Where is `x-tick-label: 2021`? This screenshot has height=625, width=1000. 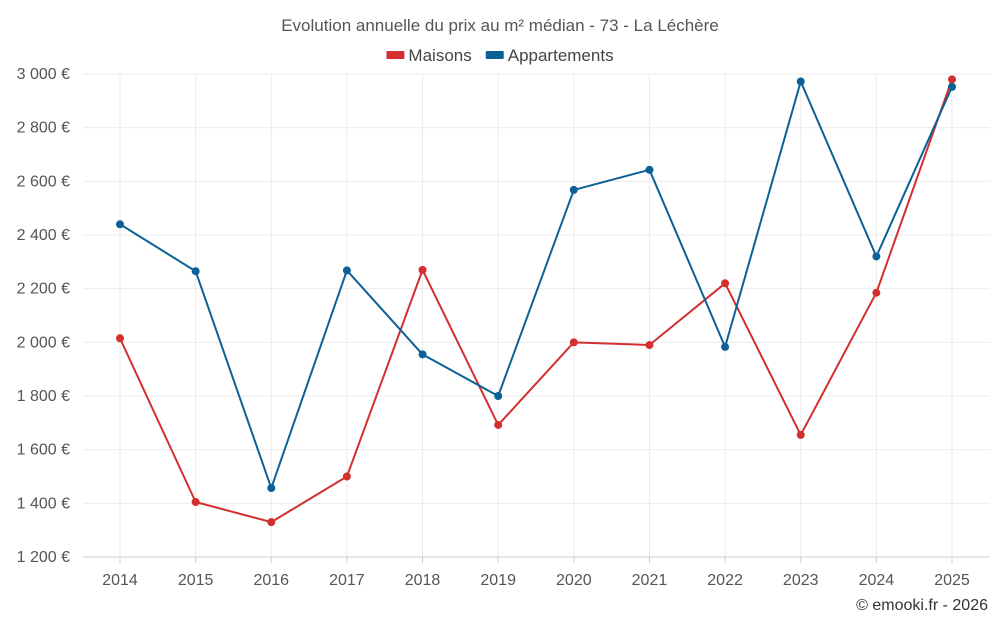 x-tick-label: 2021 is located at coordinates (650, 580).